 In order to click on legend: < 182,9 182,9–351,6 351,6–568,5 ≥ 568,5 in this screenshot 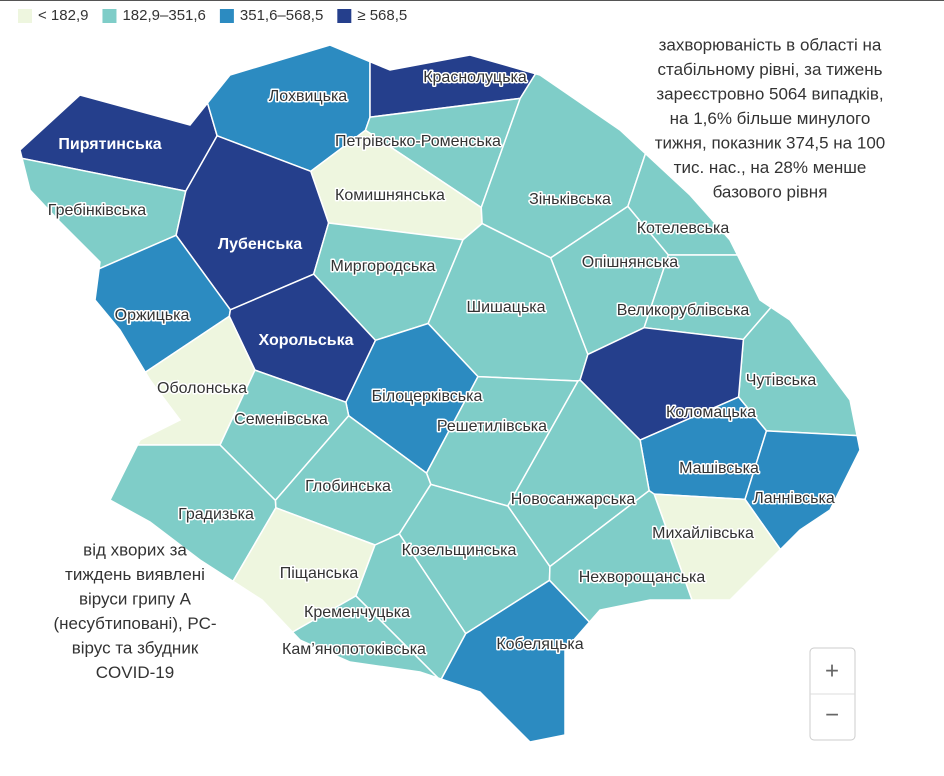, I will do `click(212, 15)`.